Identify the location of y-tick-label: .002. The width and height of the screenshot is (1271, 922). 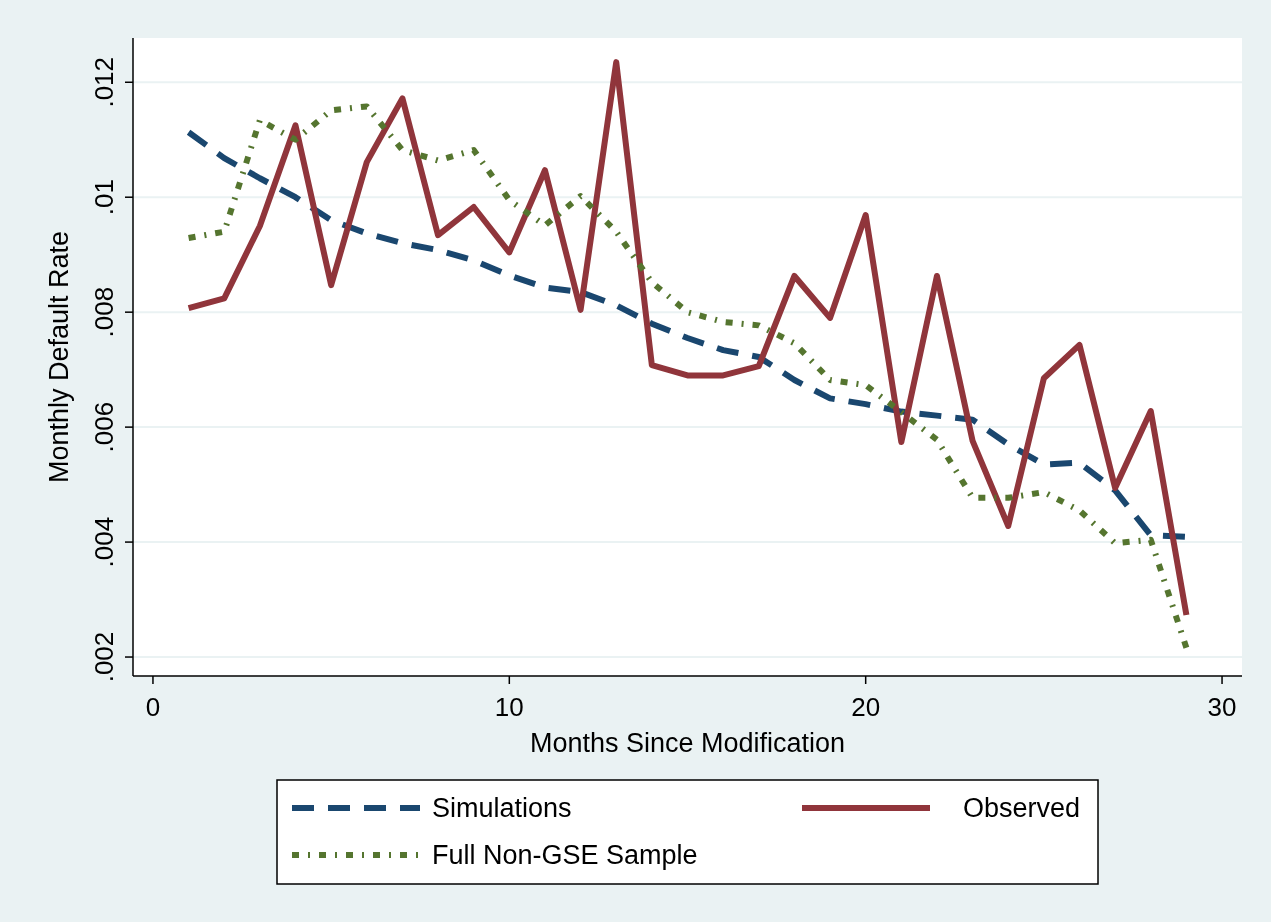
(104, 657).